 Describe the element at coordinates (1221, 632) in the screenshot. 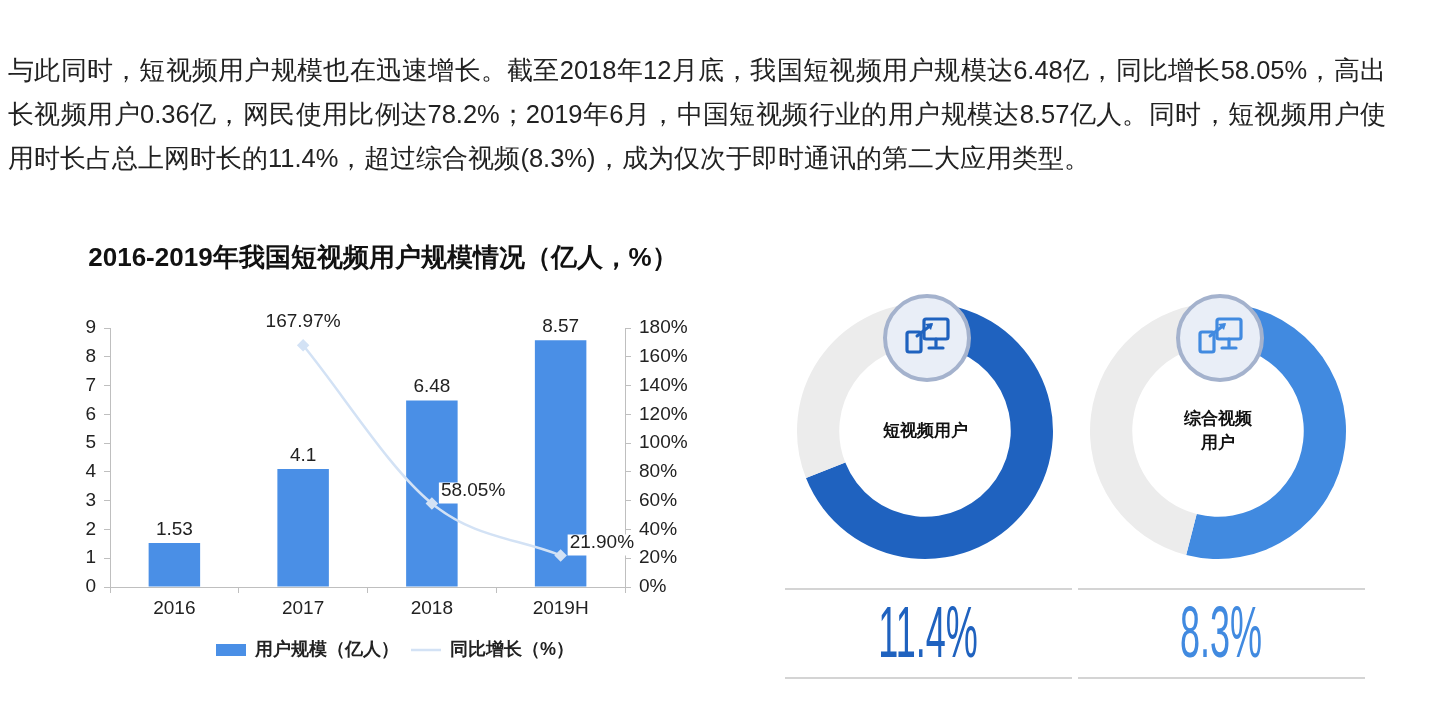

I see `text: 8.3%` at that location.